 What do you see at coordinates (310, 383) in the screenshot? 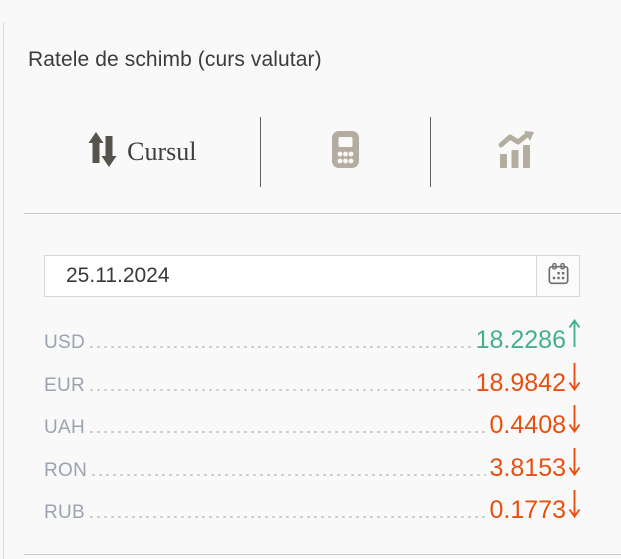
I see `rate-row-eur: EUR 18.9842` at bounding box center [310, 383].